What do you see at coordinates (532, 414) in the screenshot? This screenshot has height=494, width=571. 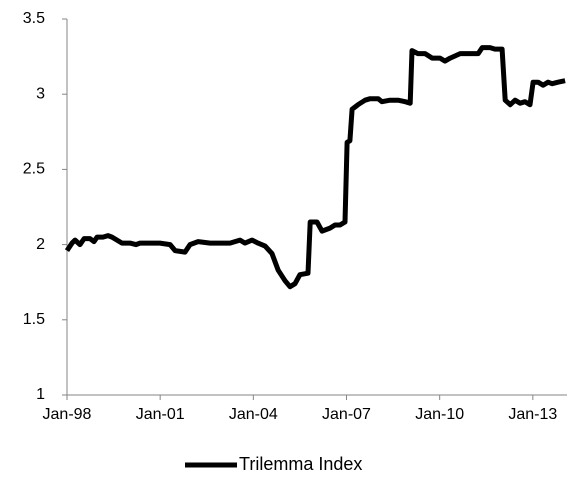 I see `x-tick-label: Jan-13` at bounding box center [532, 414].